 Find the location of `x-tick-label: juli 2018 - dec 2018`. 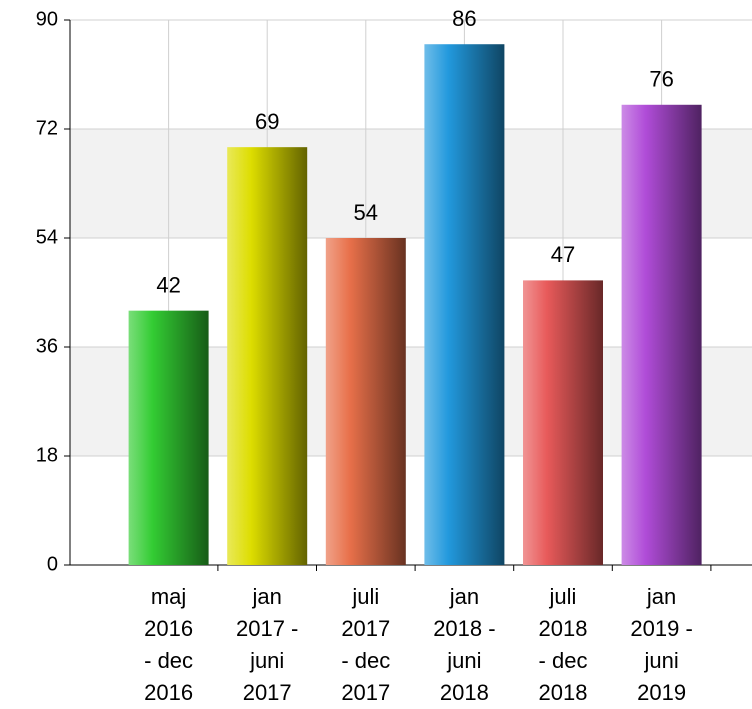

x-tick-label: juli 2018 - dec 2018 is located at coordinates (563, 644).